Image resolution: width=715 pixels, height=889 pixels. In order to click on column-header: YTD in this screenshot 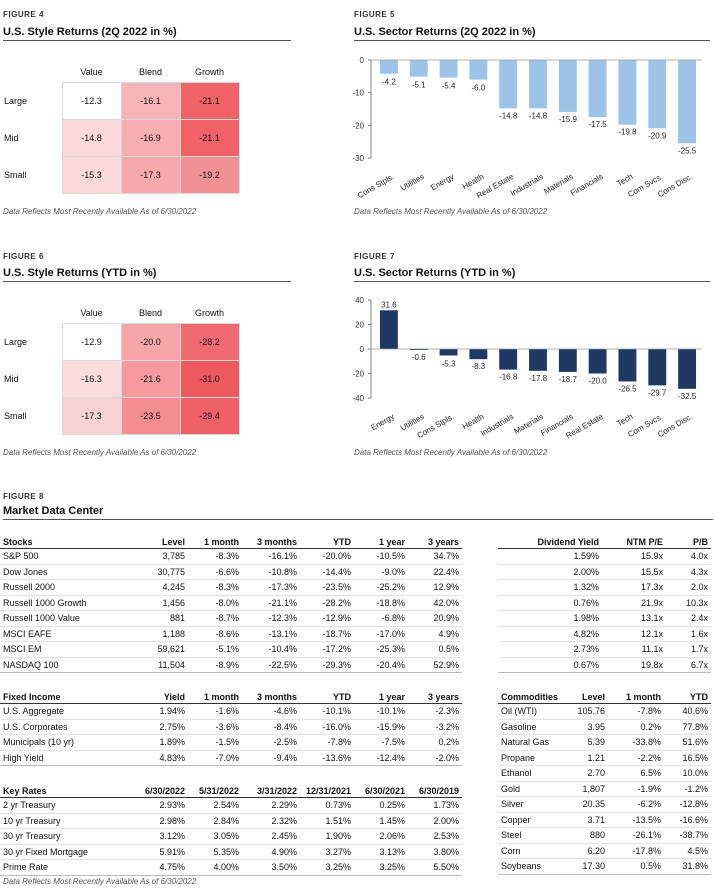, I will do `click(327, 542)`.